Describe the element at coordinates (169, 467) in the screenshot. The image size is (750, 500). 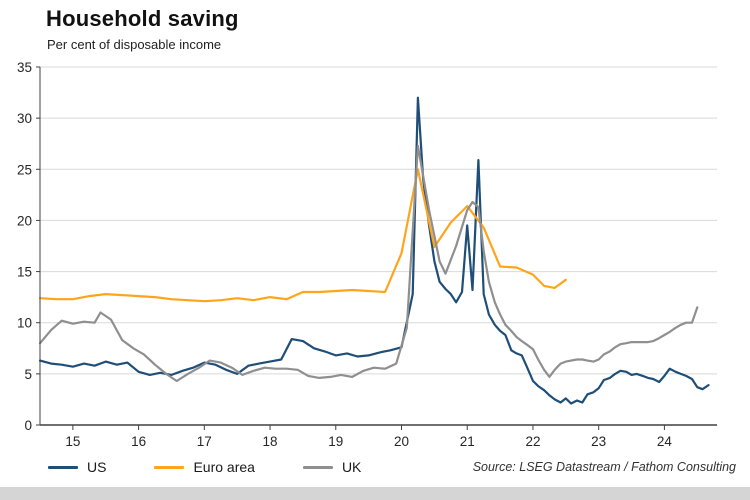
I see `euro-area-line-swatch` at that location.